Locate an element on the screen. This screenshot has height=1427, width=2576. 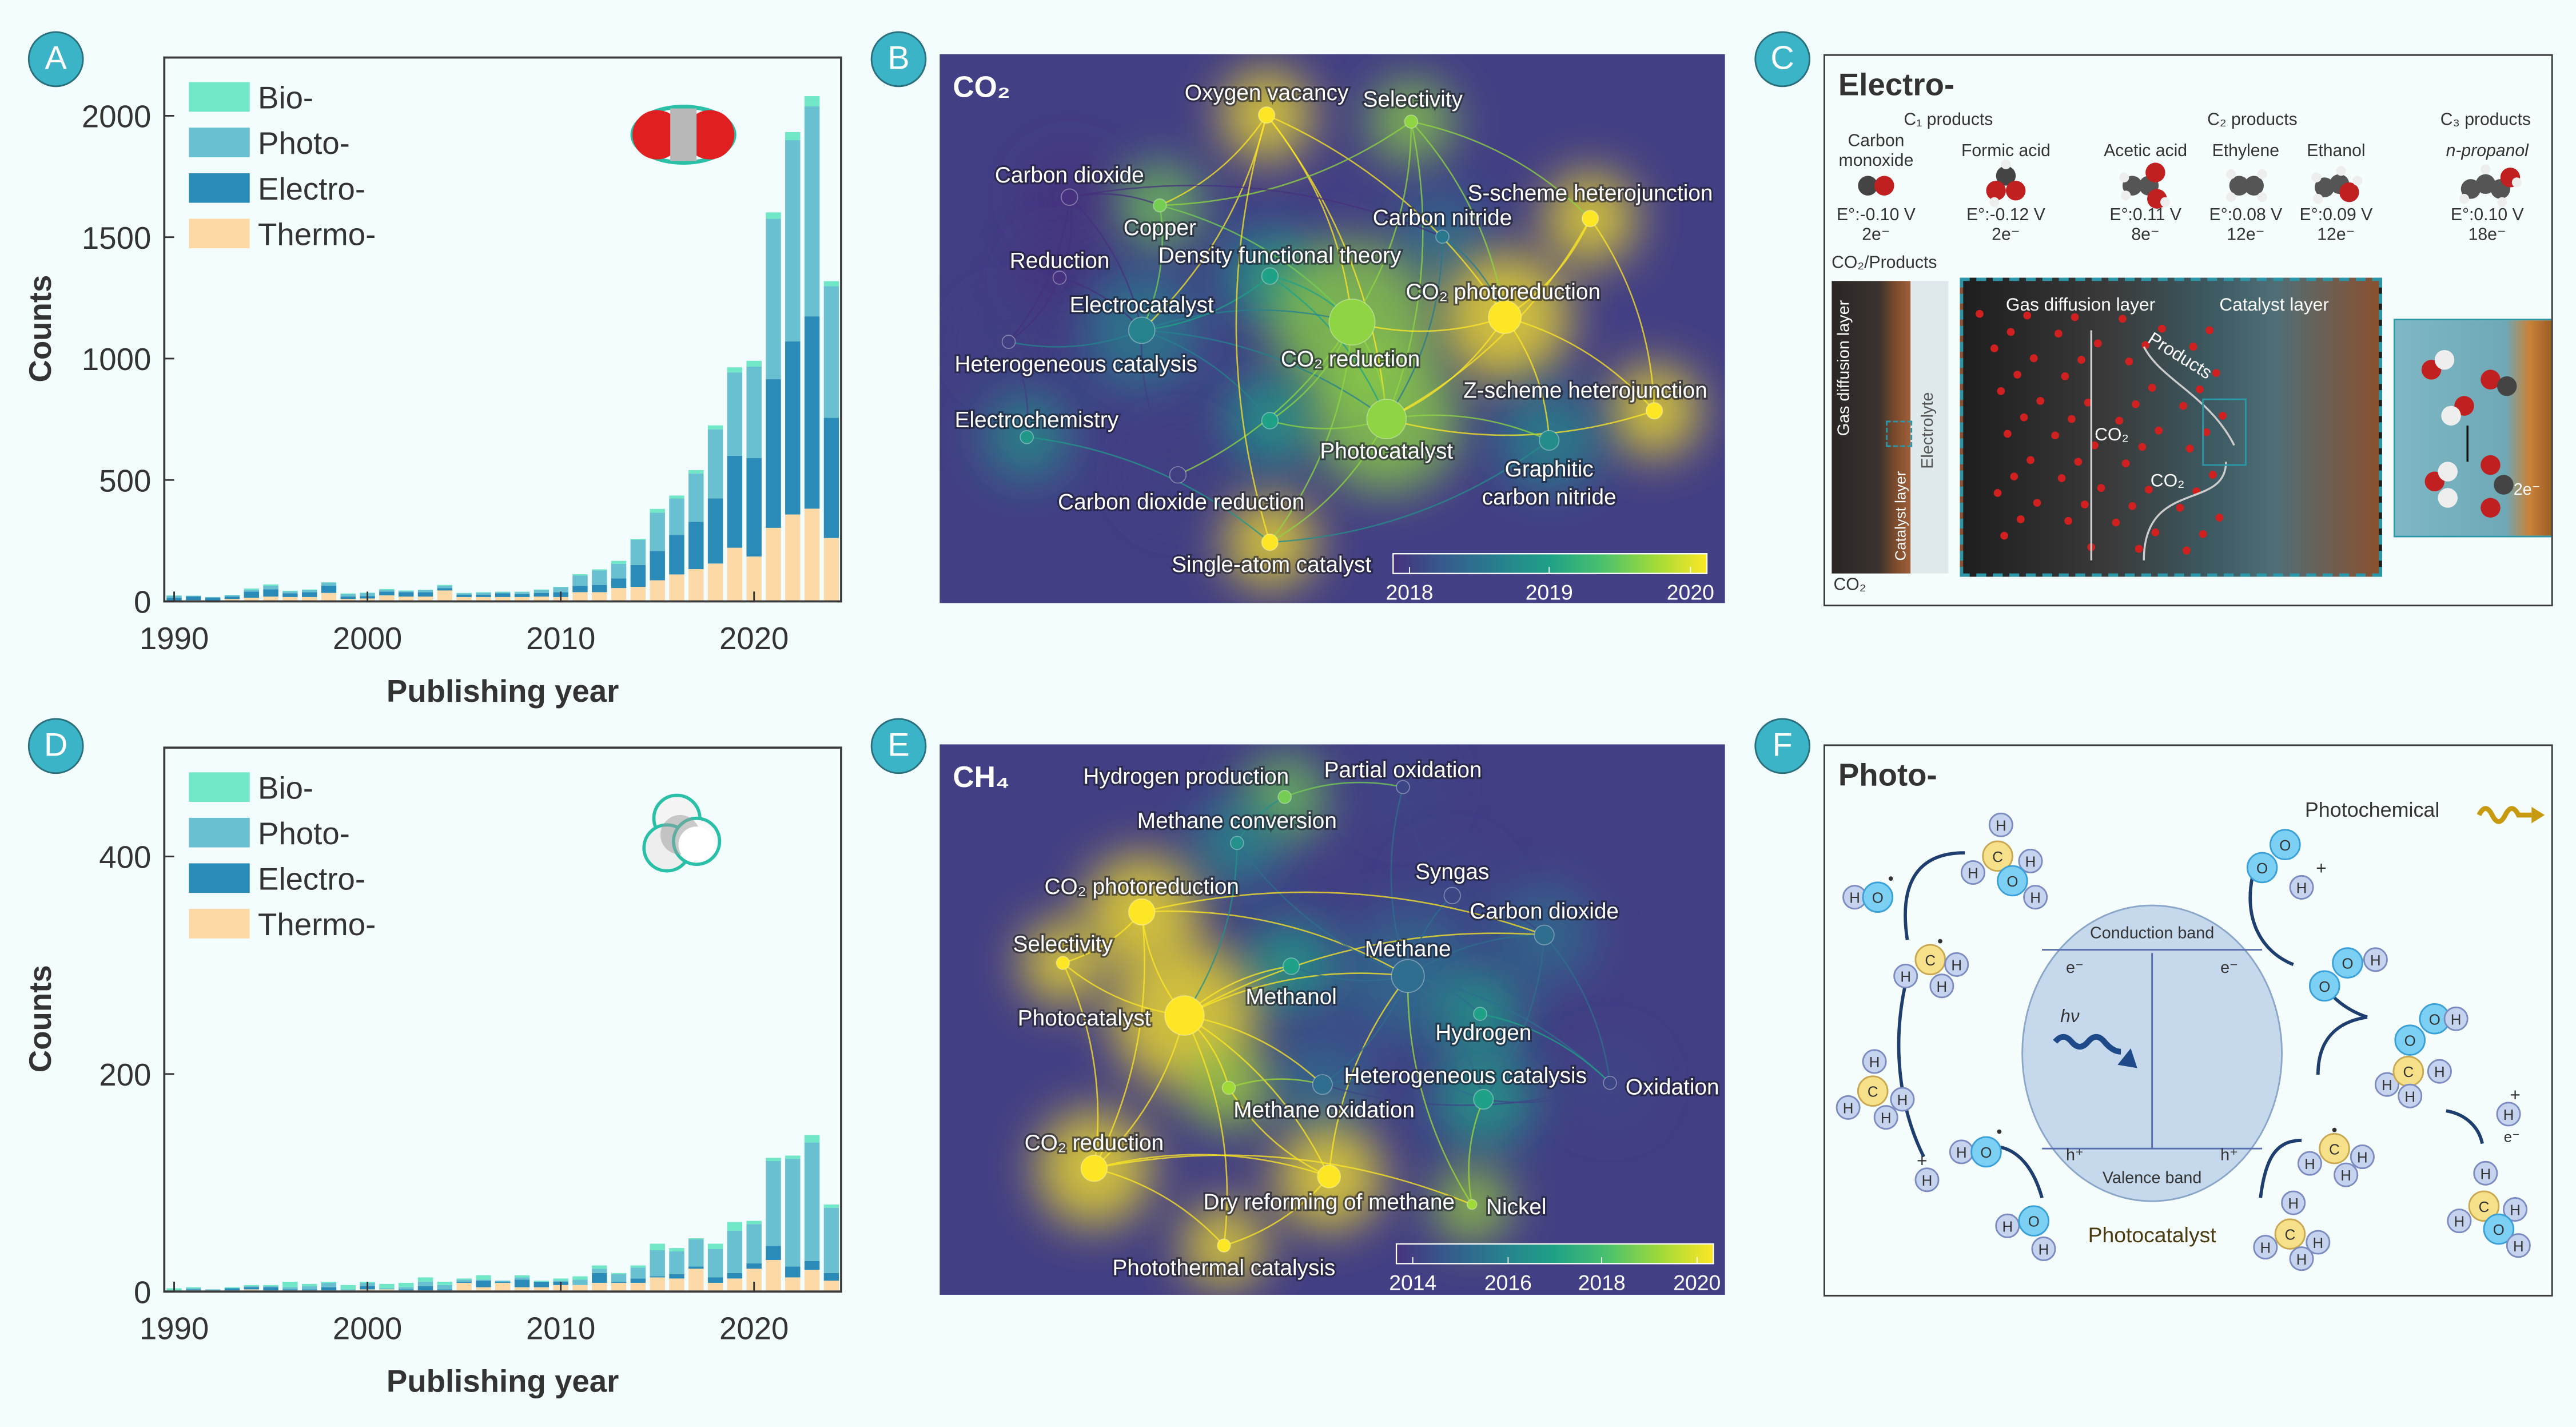
bar-photo-2013 is located at coordinates (619, 1278).